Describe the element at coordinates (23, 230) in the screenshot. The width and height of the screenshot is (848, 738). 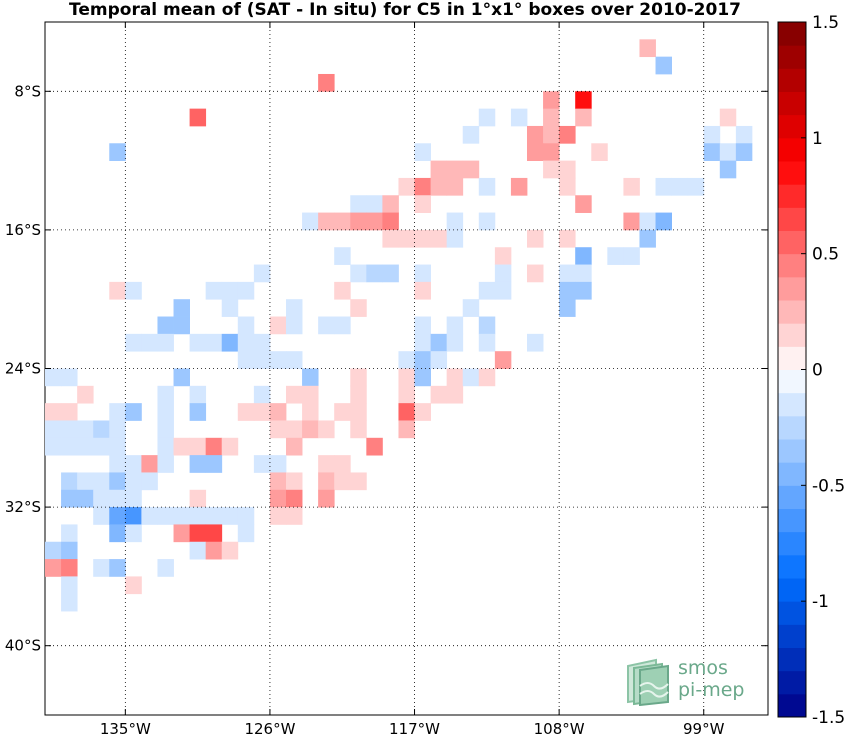
I see `y-tick-label: 16°S` at that location.